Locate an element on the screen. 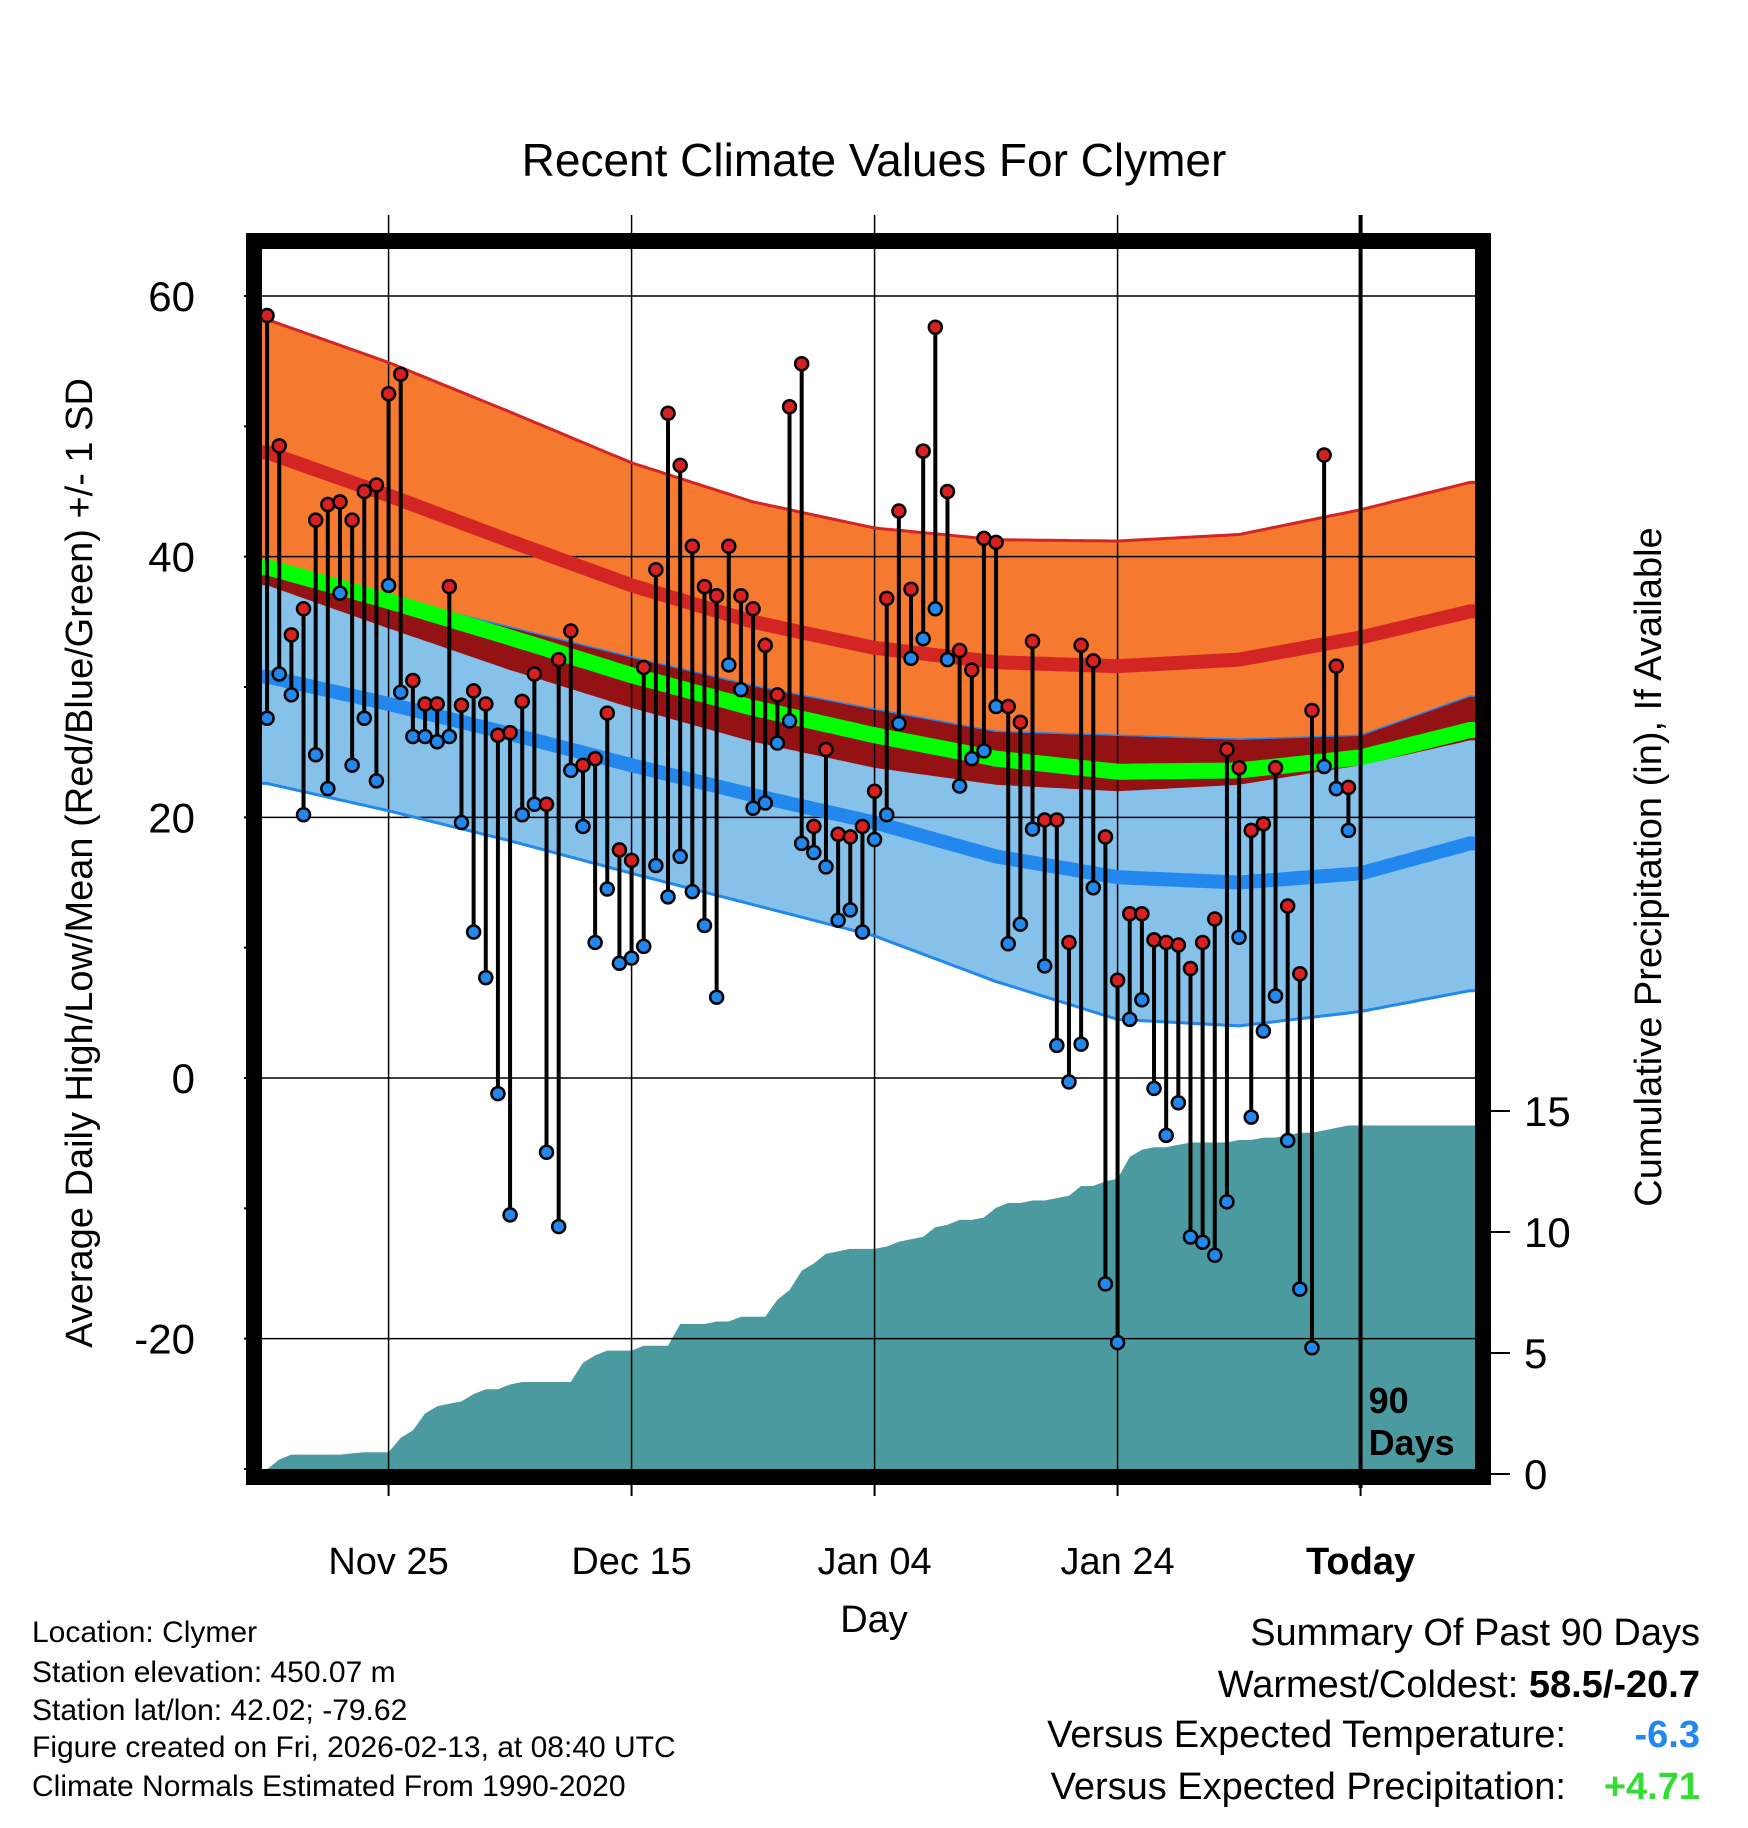 This screenshot has width=1748, height=1828. low-mean-line is located at coordinates (868, 779).